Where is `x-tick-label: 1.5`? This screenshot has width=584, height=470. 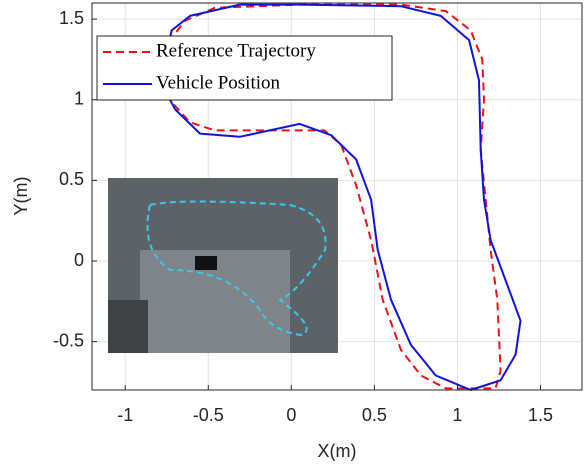 x-tick-label: 1.5 is located at coordinates (540, 415).